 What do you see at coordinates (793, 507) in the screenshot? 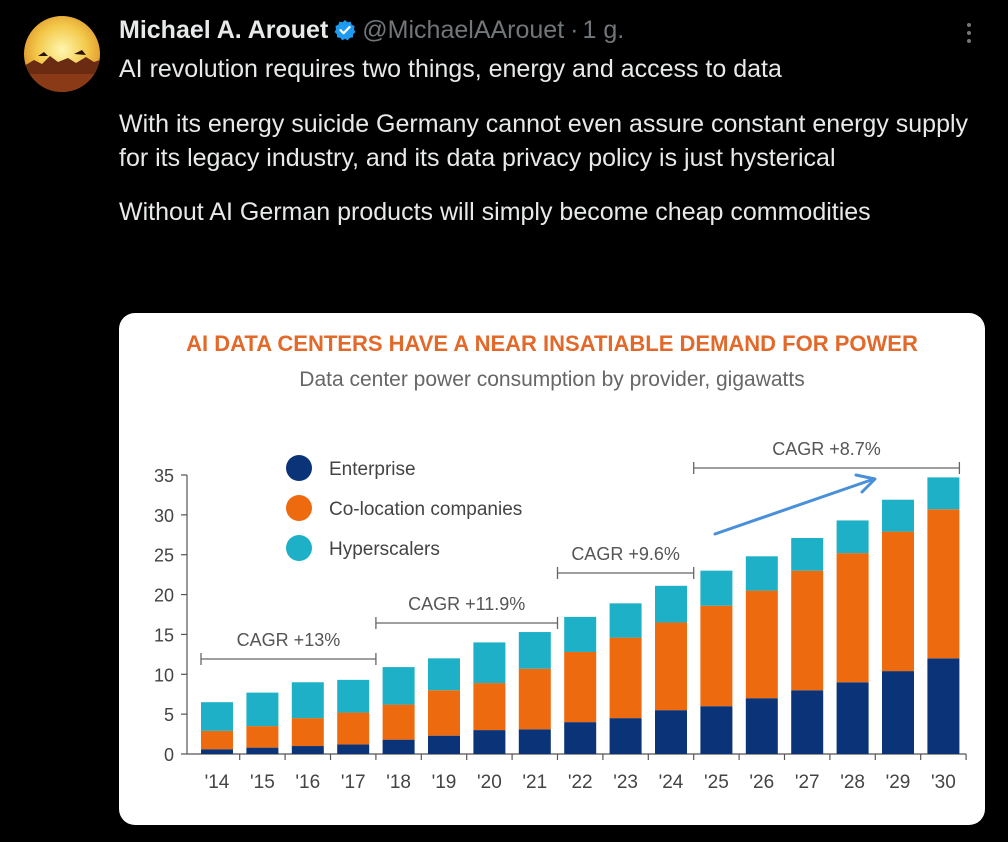
I see `trend-arrow-line` at bounding box center [793, 507].